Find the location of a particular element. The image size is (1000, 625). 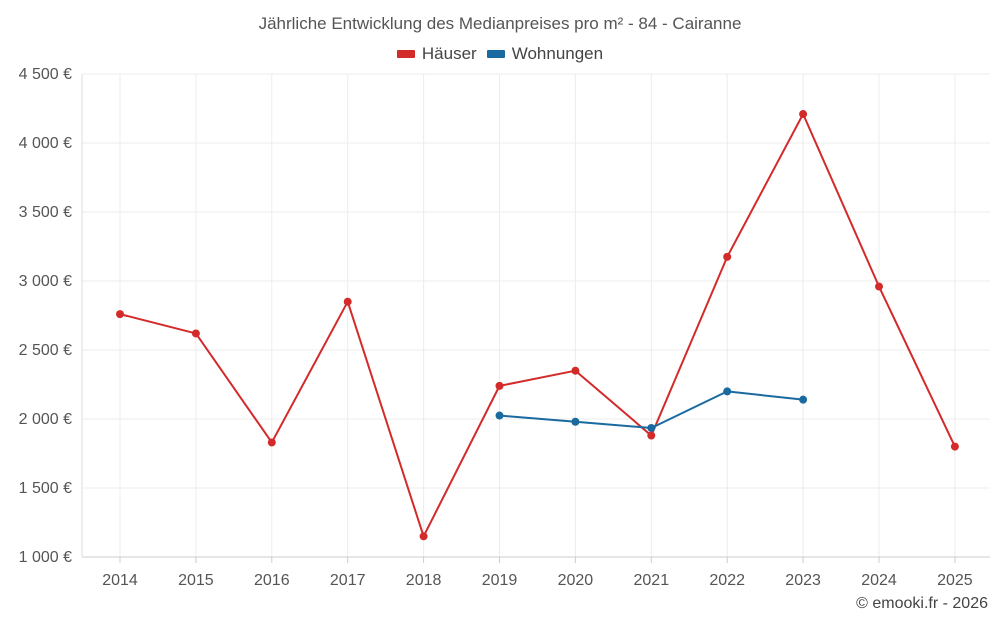

x-tick-label: 2024 is located at coordinates (879, 580).